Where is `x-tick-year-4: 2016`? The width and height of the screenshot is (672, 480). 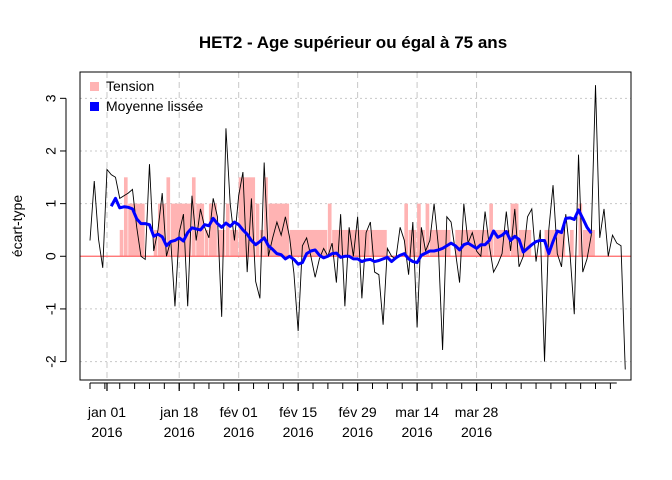 x-tick-year-4: 2016 is located at coordinates (357, 432).